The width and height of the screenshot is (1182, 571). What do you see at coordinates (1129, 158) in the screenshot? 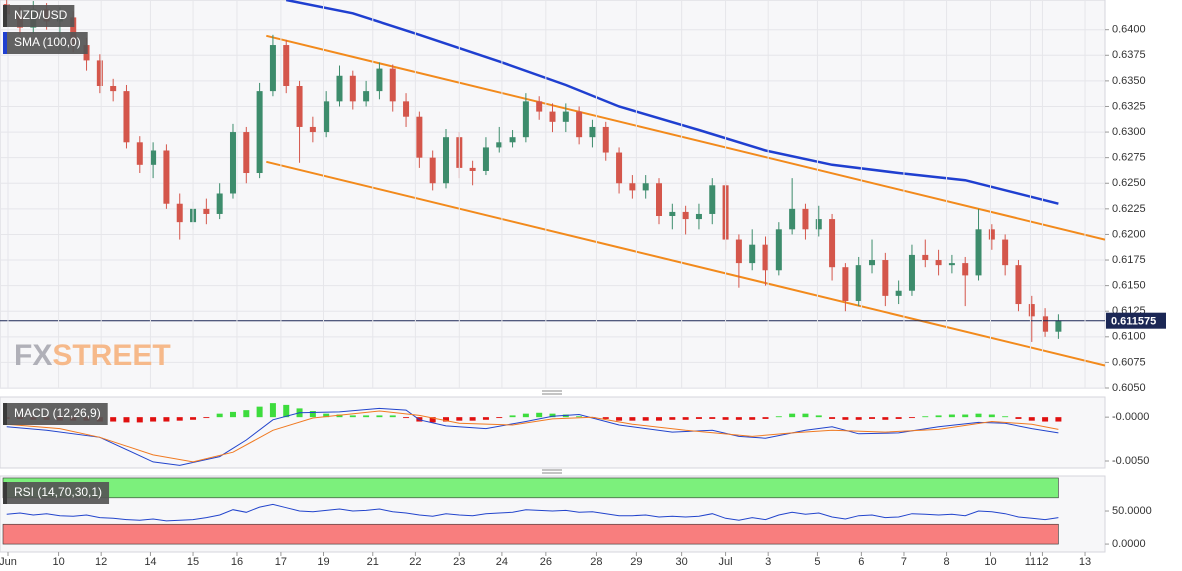
I see `y-tick-label: 0.6275` at bounding box center [1129, 158].